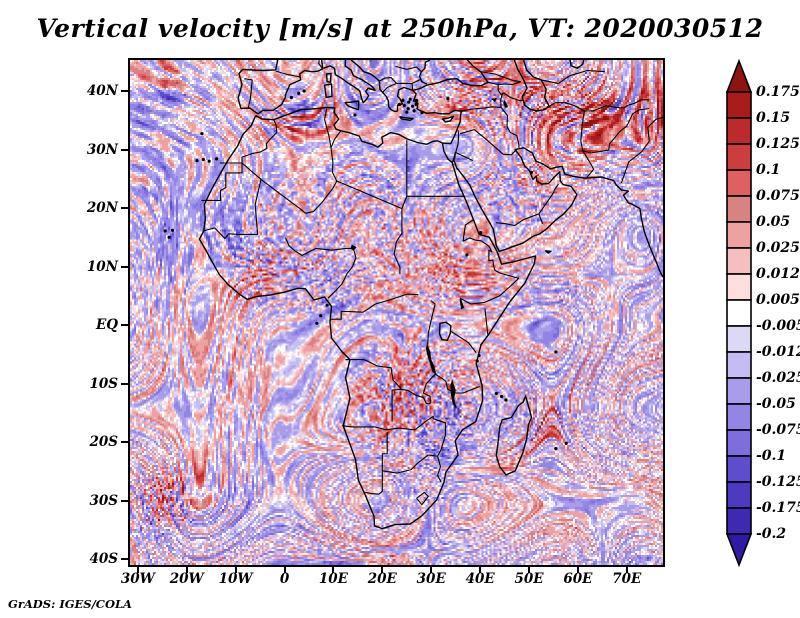 The image size is (800, 618). What do you see at coordinates (771, 534) in the screenshot?
I see `colorbar-tick-label: -0.2` at bounding box center [771, 534].